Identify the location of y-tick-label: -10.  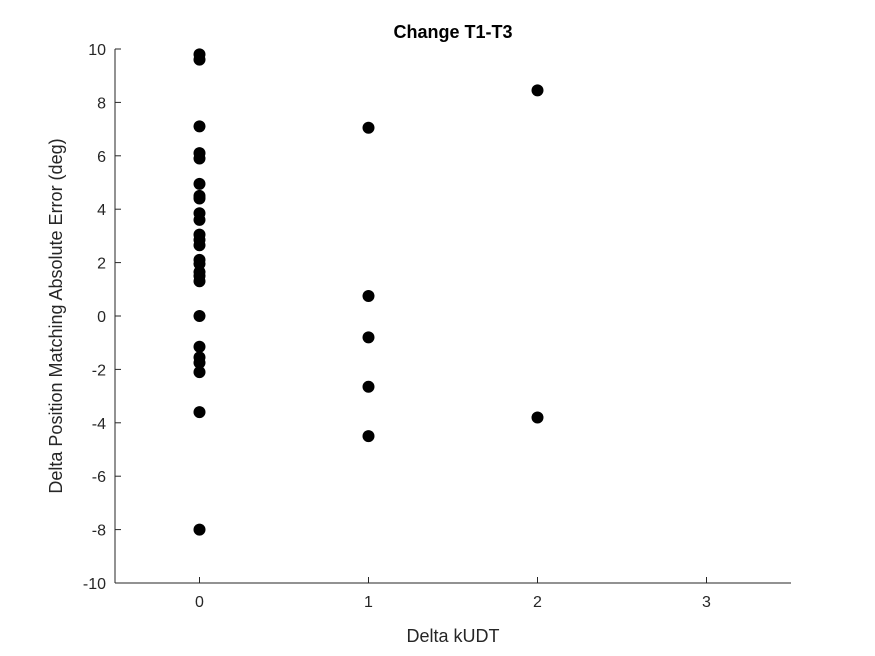
(94, 584).